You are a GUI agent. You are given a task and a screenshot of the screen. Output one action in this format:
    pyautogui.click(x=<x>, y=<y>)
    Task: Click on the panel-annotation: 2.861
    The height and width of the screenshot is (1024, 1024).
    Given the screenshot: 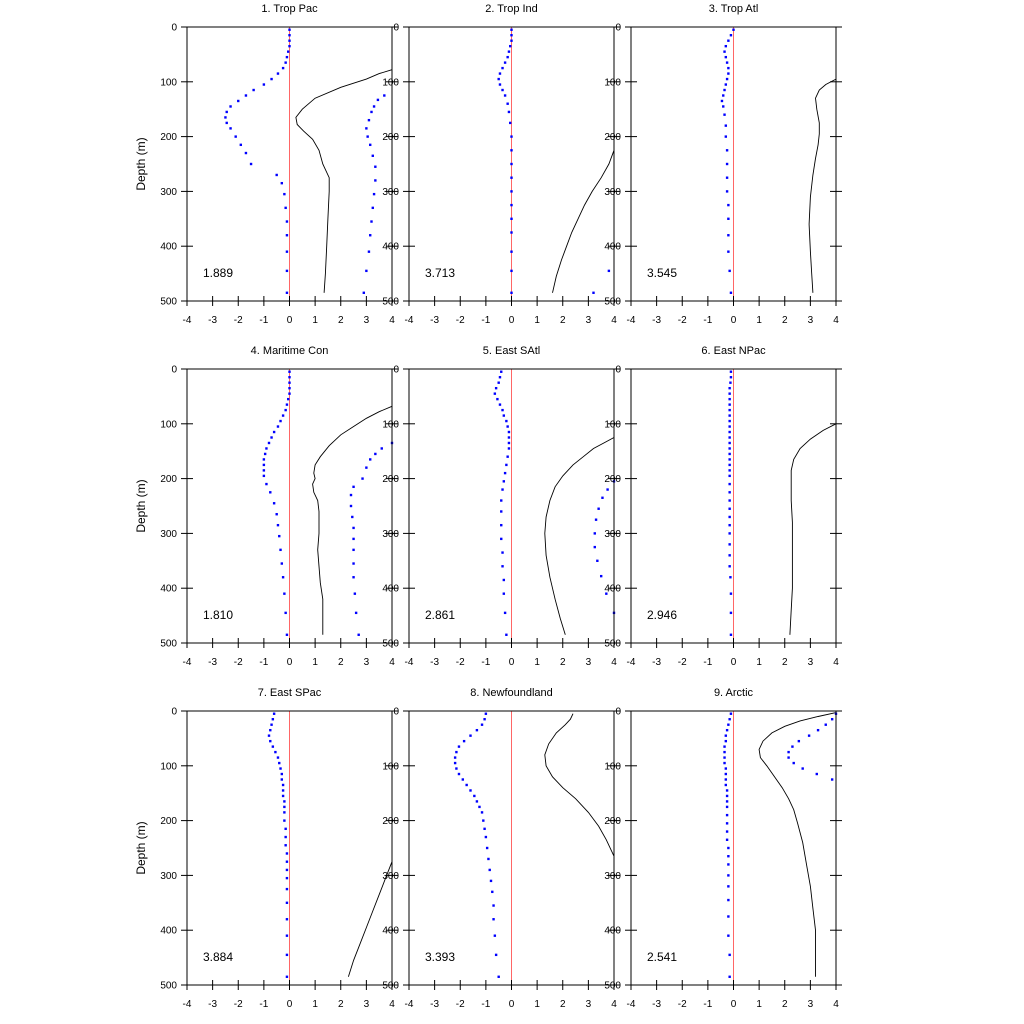 What is the action you would take?
    pyautogui.click(x=440, y=615)
    